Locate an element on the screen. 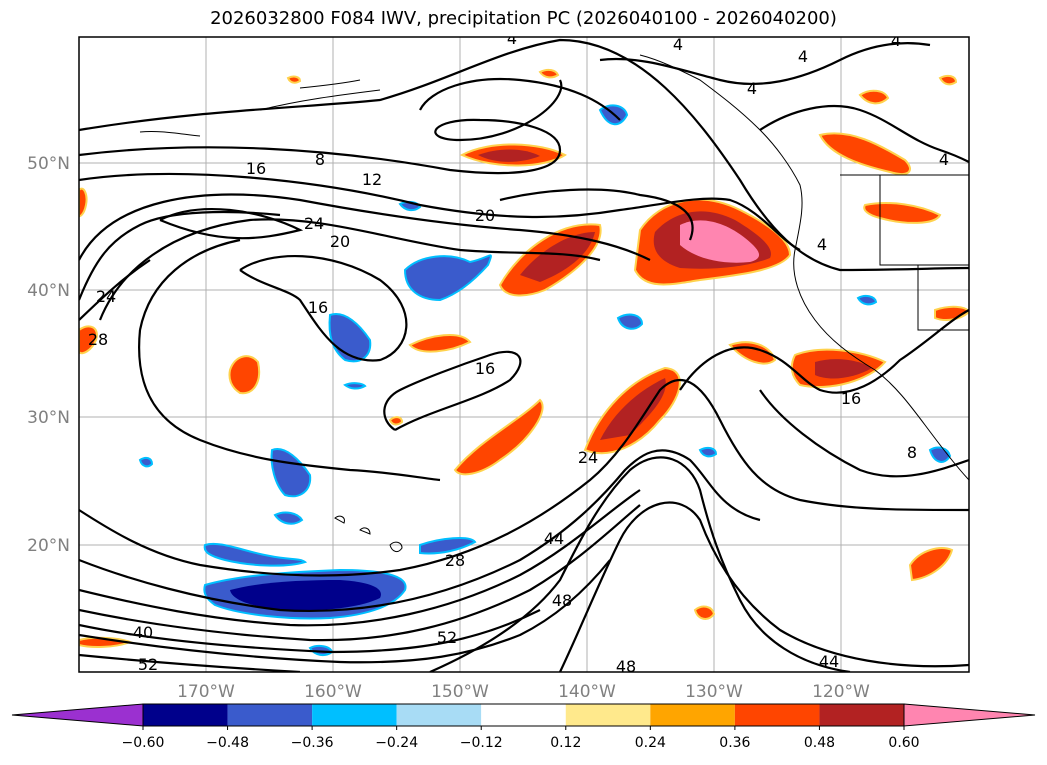 The image size is (1047, 765). colorbar-label: −0.60 is located at coordinates (143, 743).